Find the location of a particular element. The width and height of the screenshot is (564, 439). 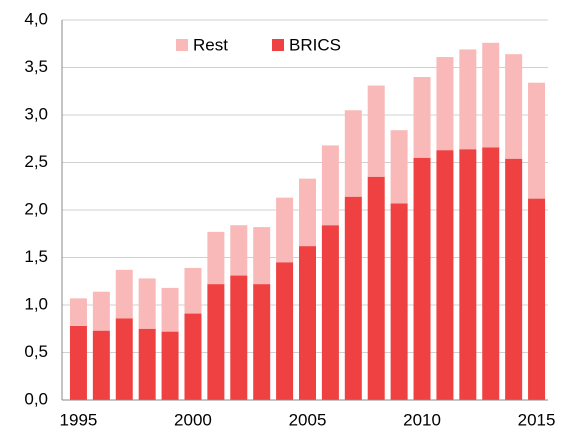

y-tick-label: 1,5 is located at coordinates (36, 256).